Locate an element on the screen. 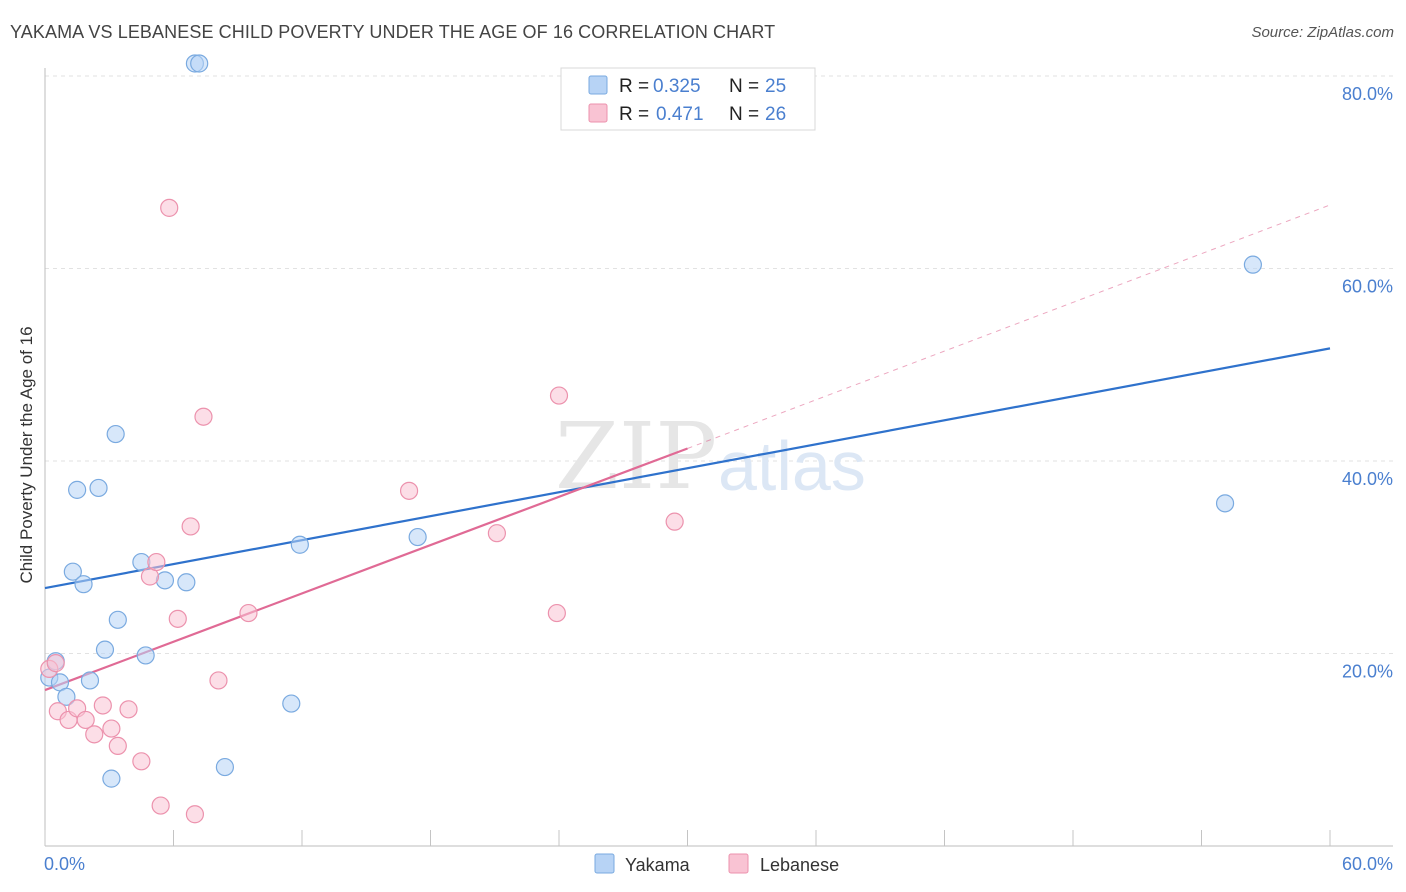 This screenshot has height=892, width=1406. watermark-zip: ZIP is located at coordinates (636, 456).